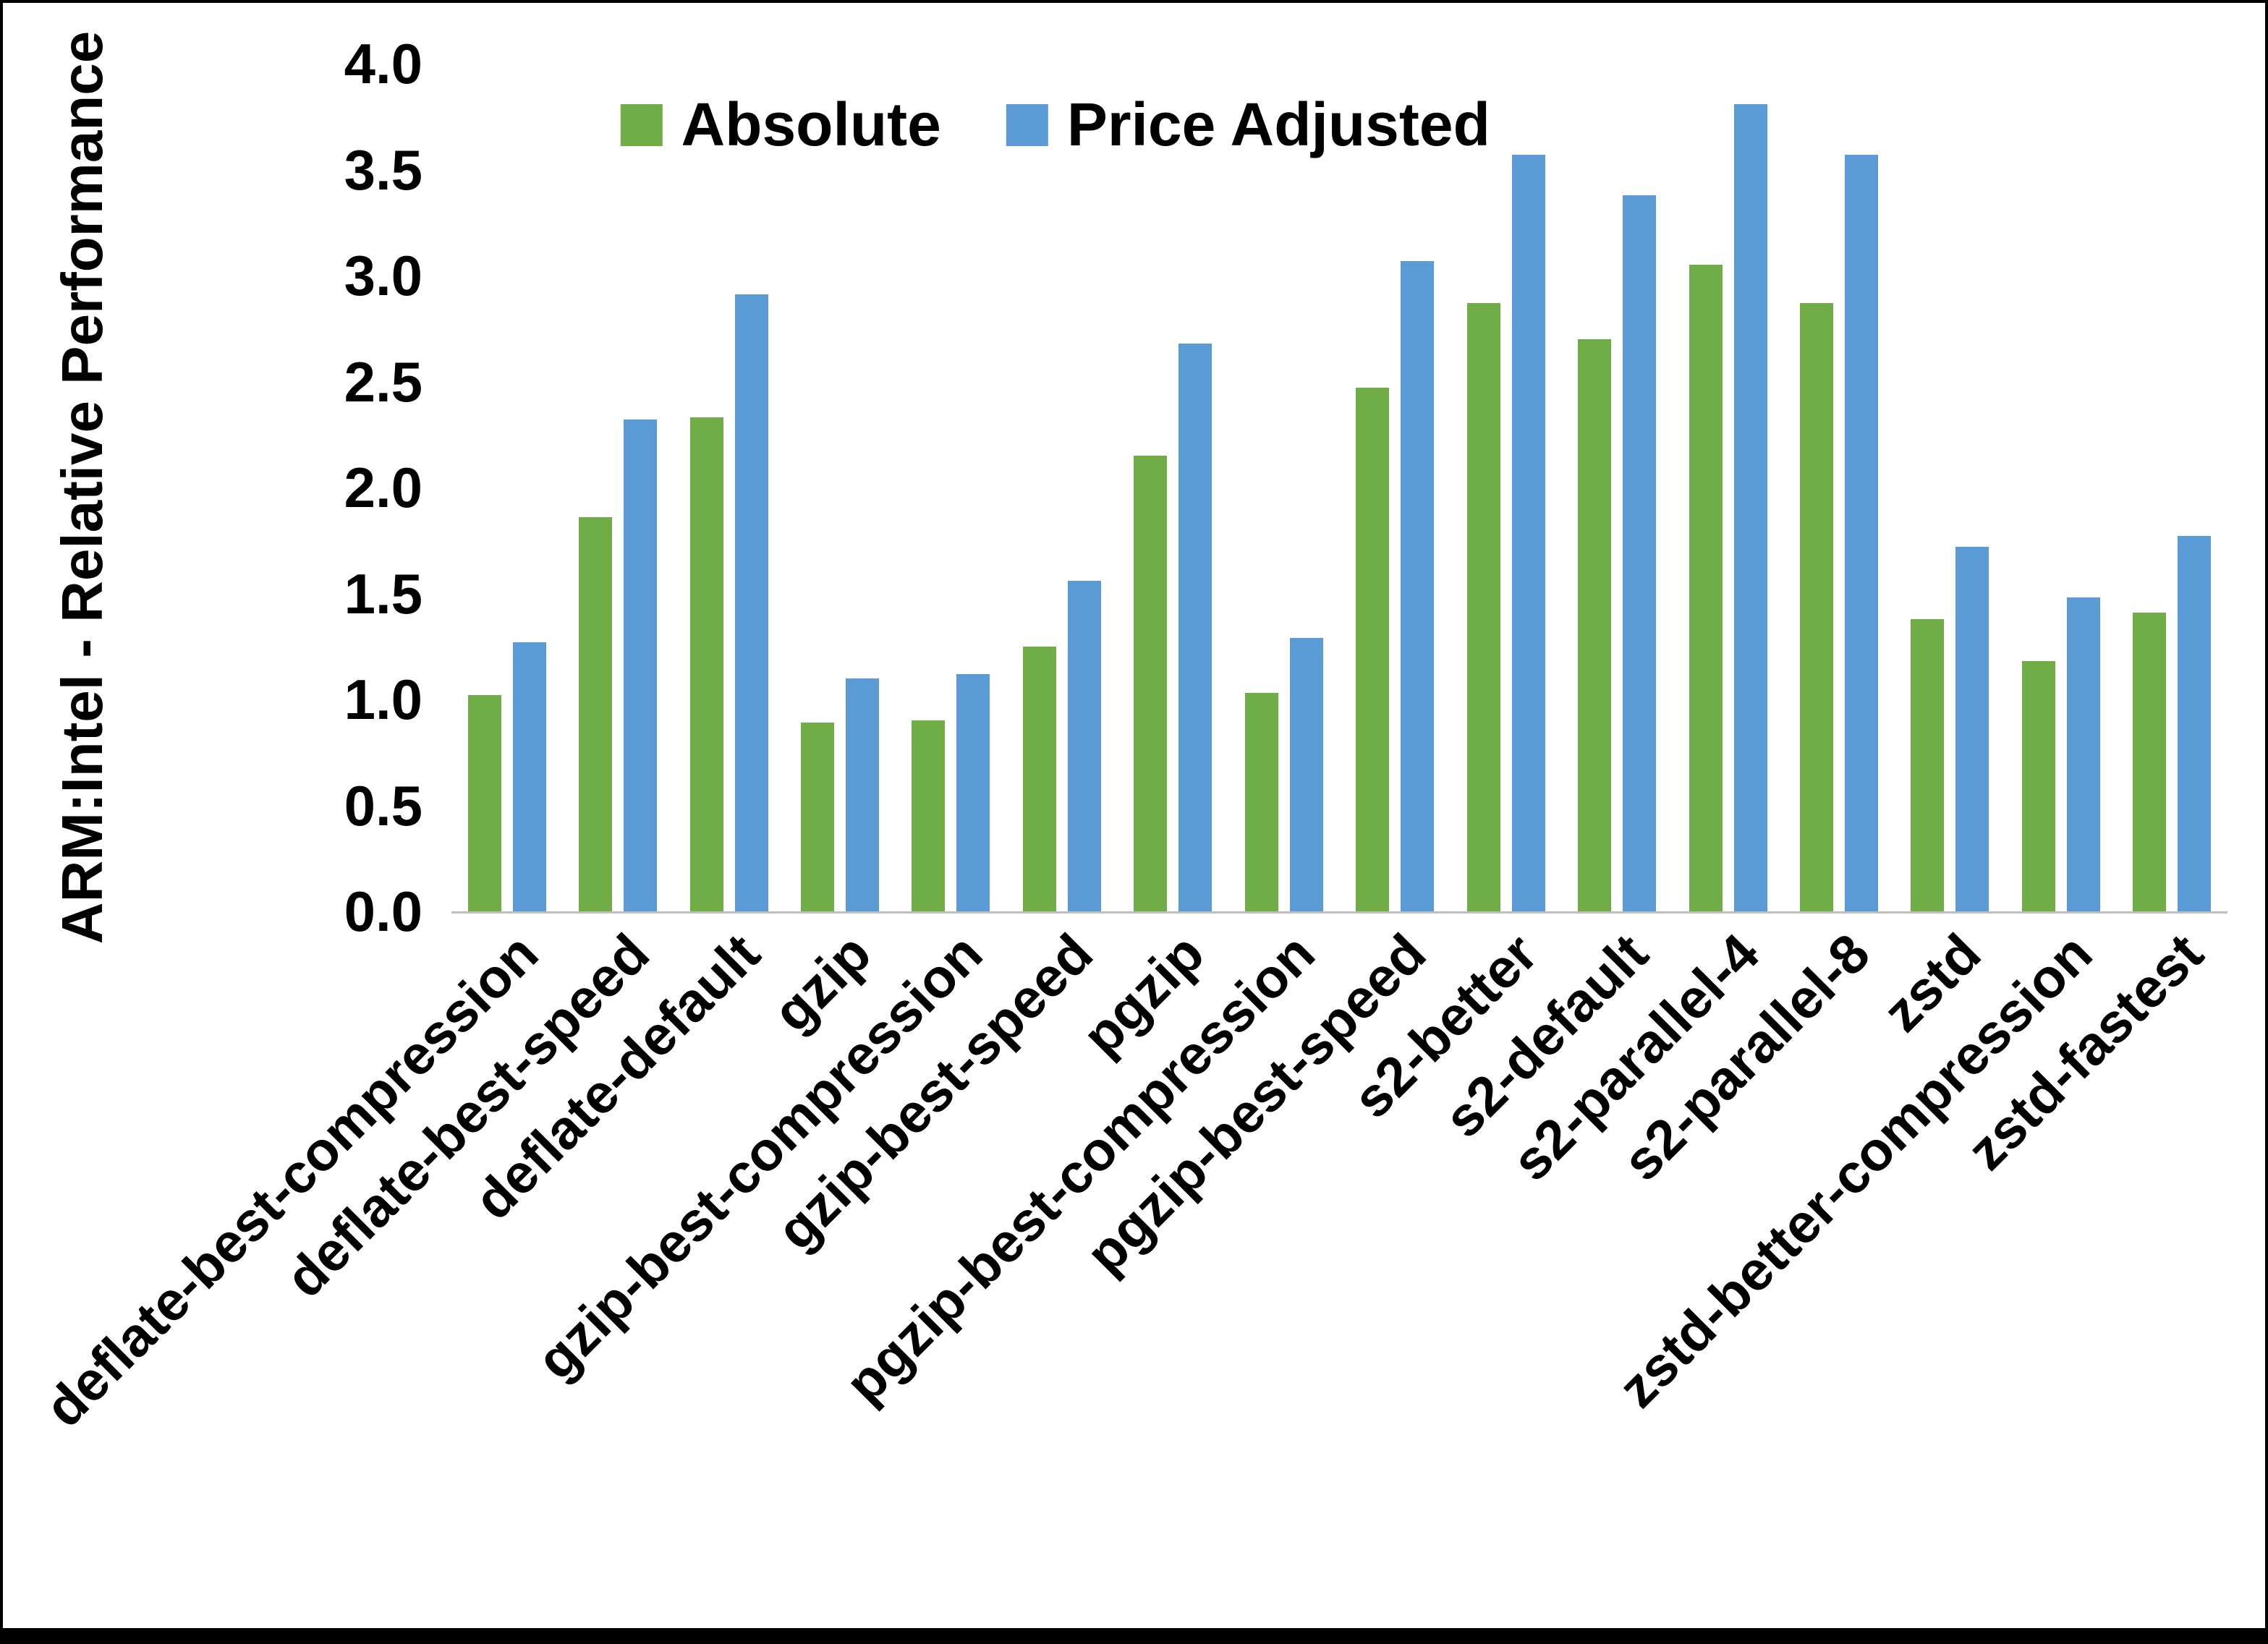 Image resolution: width=2268 pixels, height=1644 pixels. What do you see at coordinates (383, 169) in the screenshot?
I see `y-tick-label: 3.5` at bounding box center [383, 169].